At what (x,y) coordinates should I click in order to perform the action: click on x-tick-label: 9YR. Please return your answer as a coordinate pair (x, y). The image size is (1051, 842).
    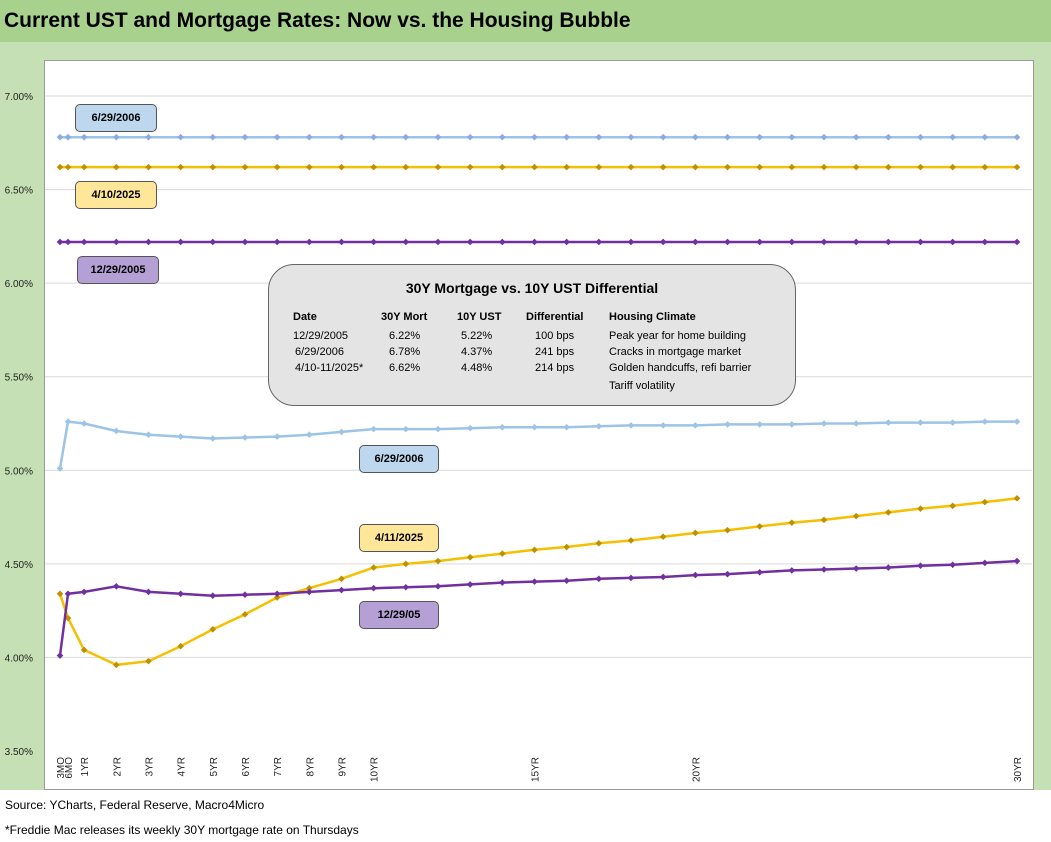
    Looking at the image, I should click on (342, 766).